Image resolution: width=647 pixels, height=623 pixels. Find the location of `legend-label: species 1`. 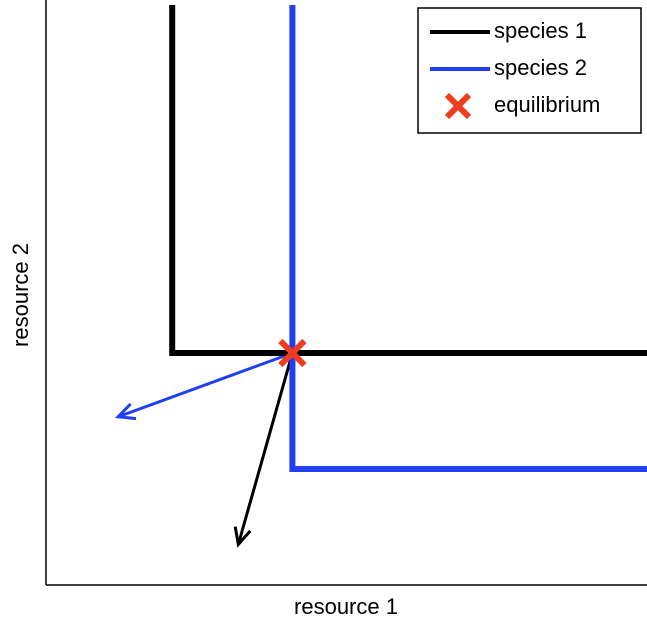

legend-label: species 1 is located at coordinates (540, 30).